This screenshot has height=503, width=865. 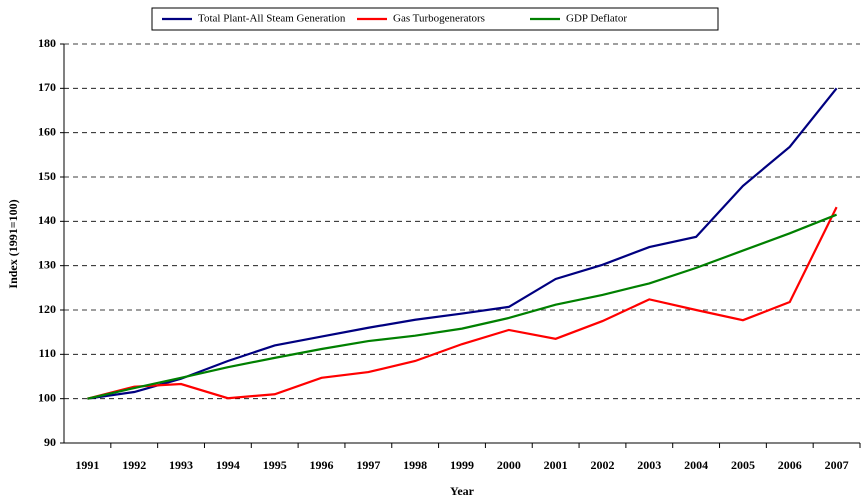 What do you see at coordinates (368, 465) in the screenshot?
I see `x-tick-label: 1997` at bounding box center [368, 465].